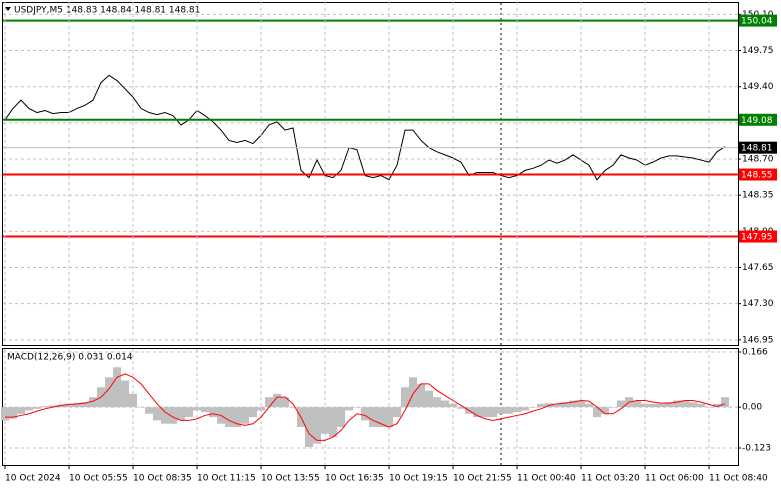 This screenshot has width=781, height=489. Describe the element at coordinates (756, 449) in the screenshot. I see `y-tick-label: -0.123` at that location.